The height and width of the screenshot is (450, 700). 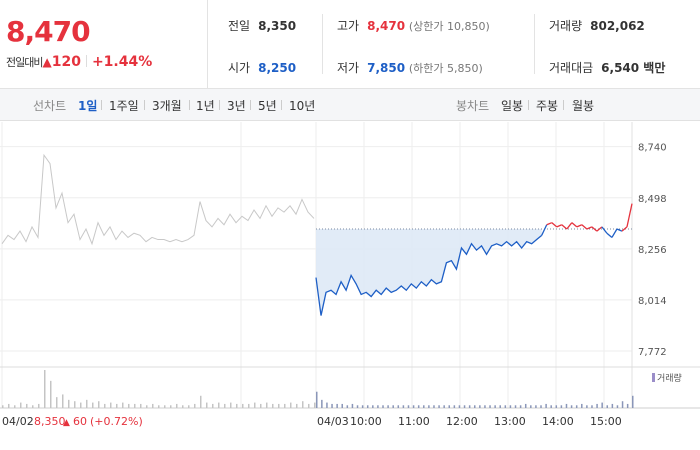 I want to click on stat-open: 시가 8,250, so click(x=262, y=67).